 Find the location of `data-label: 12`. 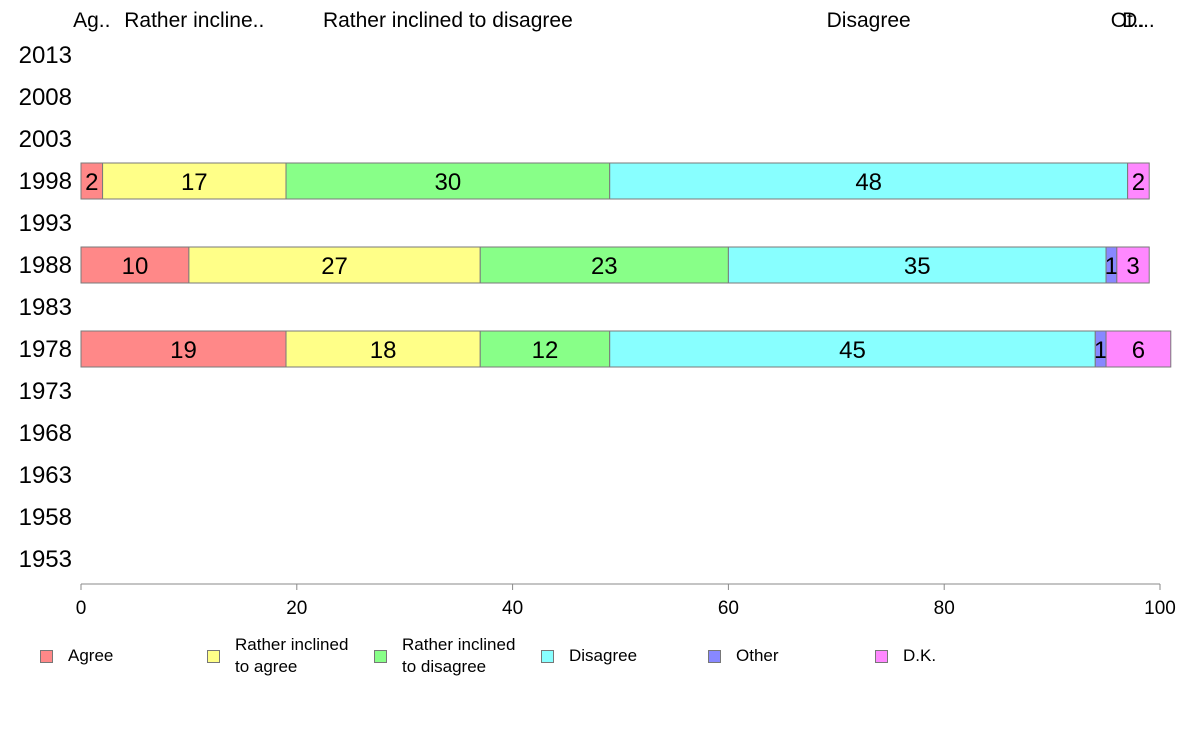

data-label: 12 is located at coordinates (545, 350).